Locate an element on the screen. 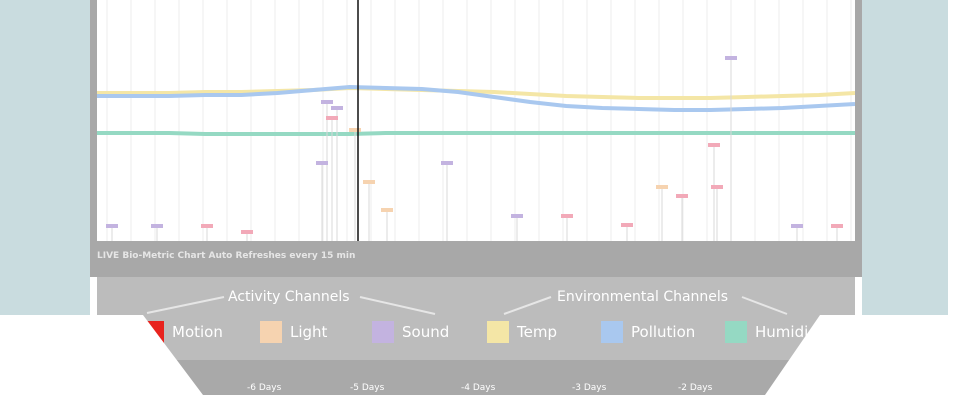  x-tick-label: -2 Days is located at coordinates (695, 388).